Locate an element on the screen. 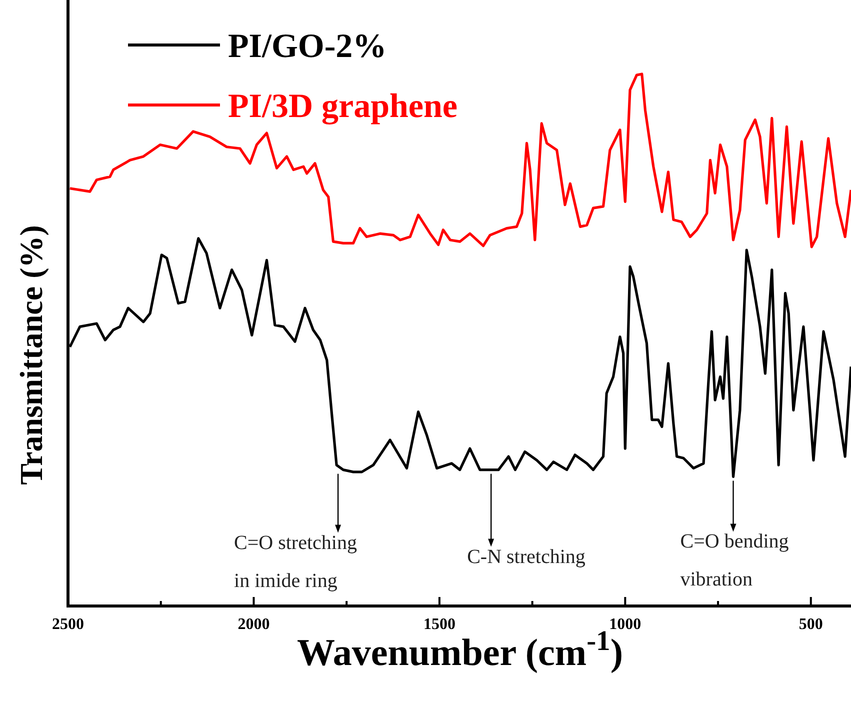 The height and width of the screenshot is (702, 851). annotation: C=O stretching in imide ring is located at coordinates (295, 562).